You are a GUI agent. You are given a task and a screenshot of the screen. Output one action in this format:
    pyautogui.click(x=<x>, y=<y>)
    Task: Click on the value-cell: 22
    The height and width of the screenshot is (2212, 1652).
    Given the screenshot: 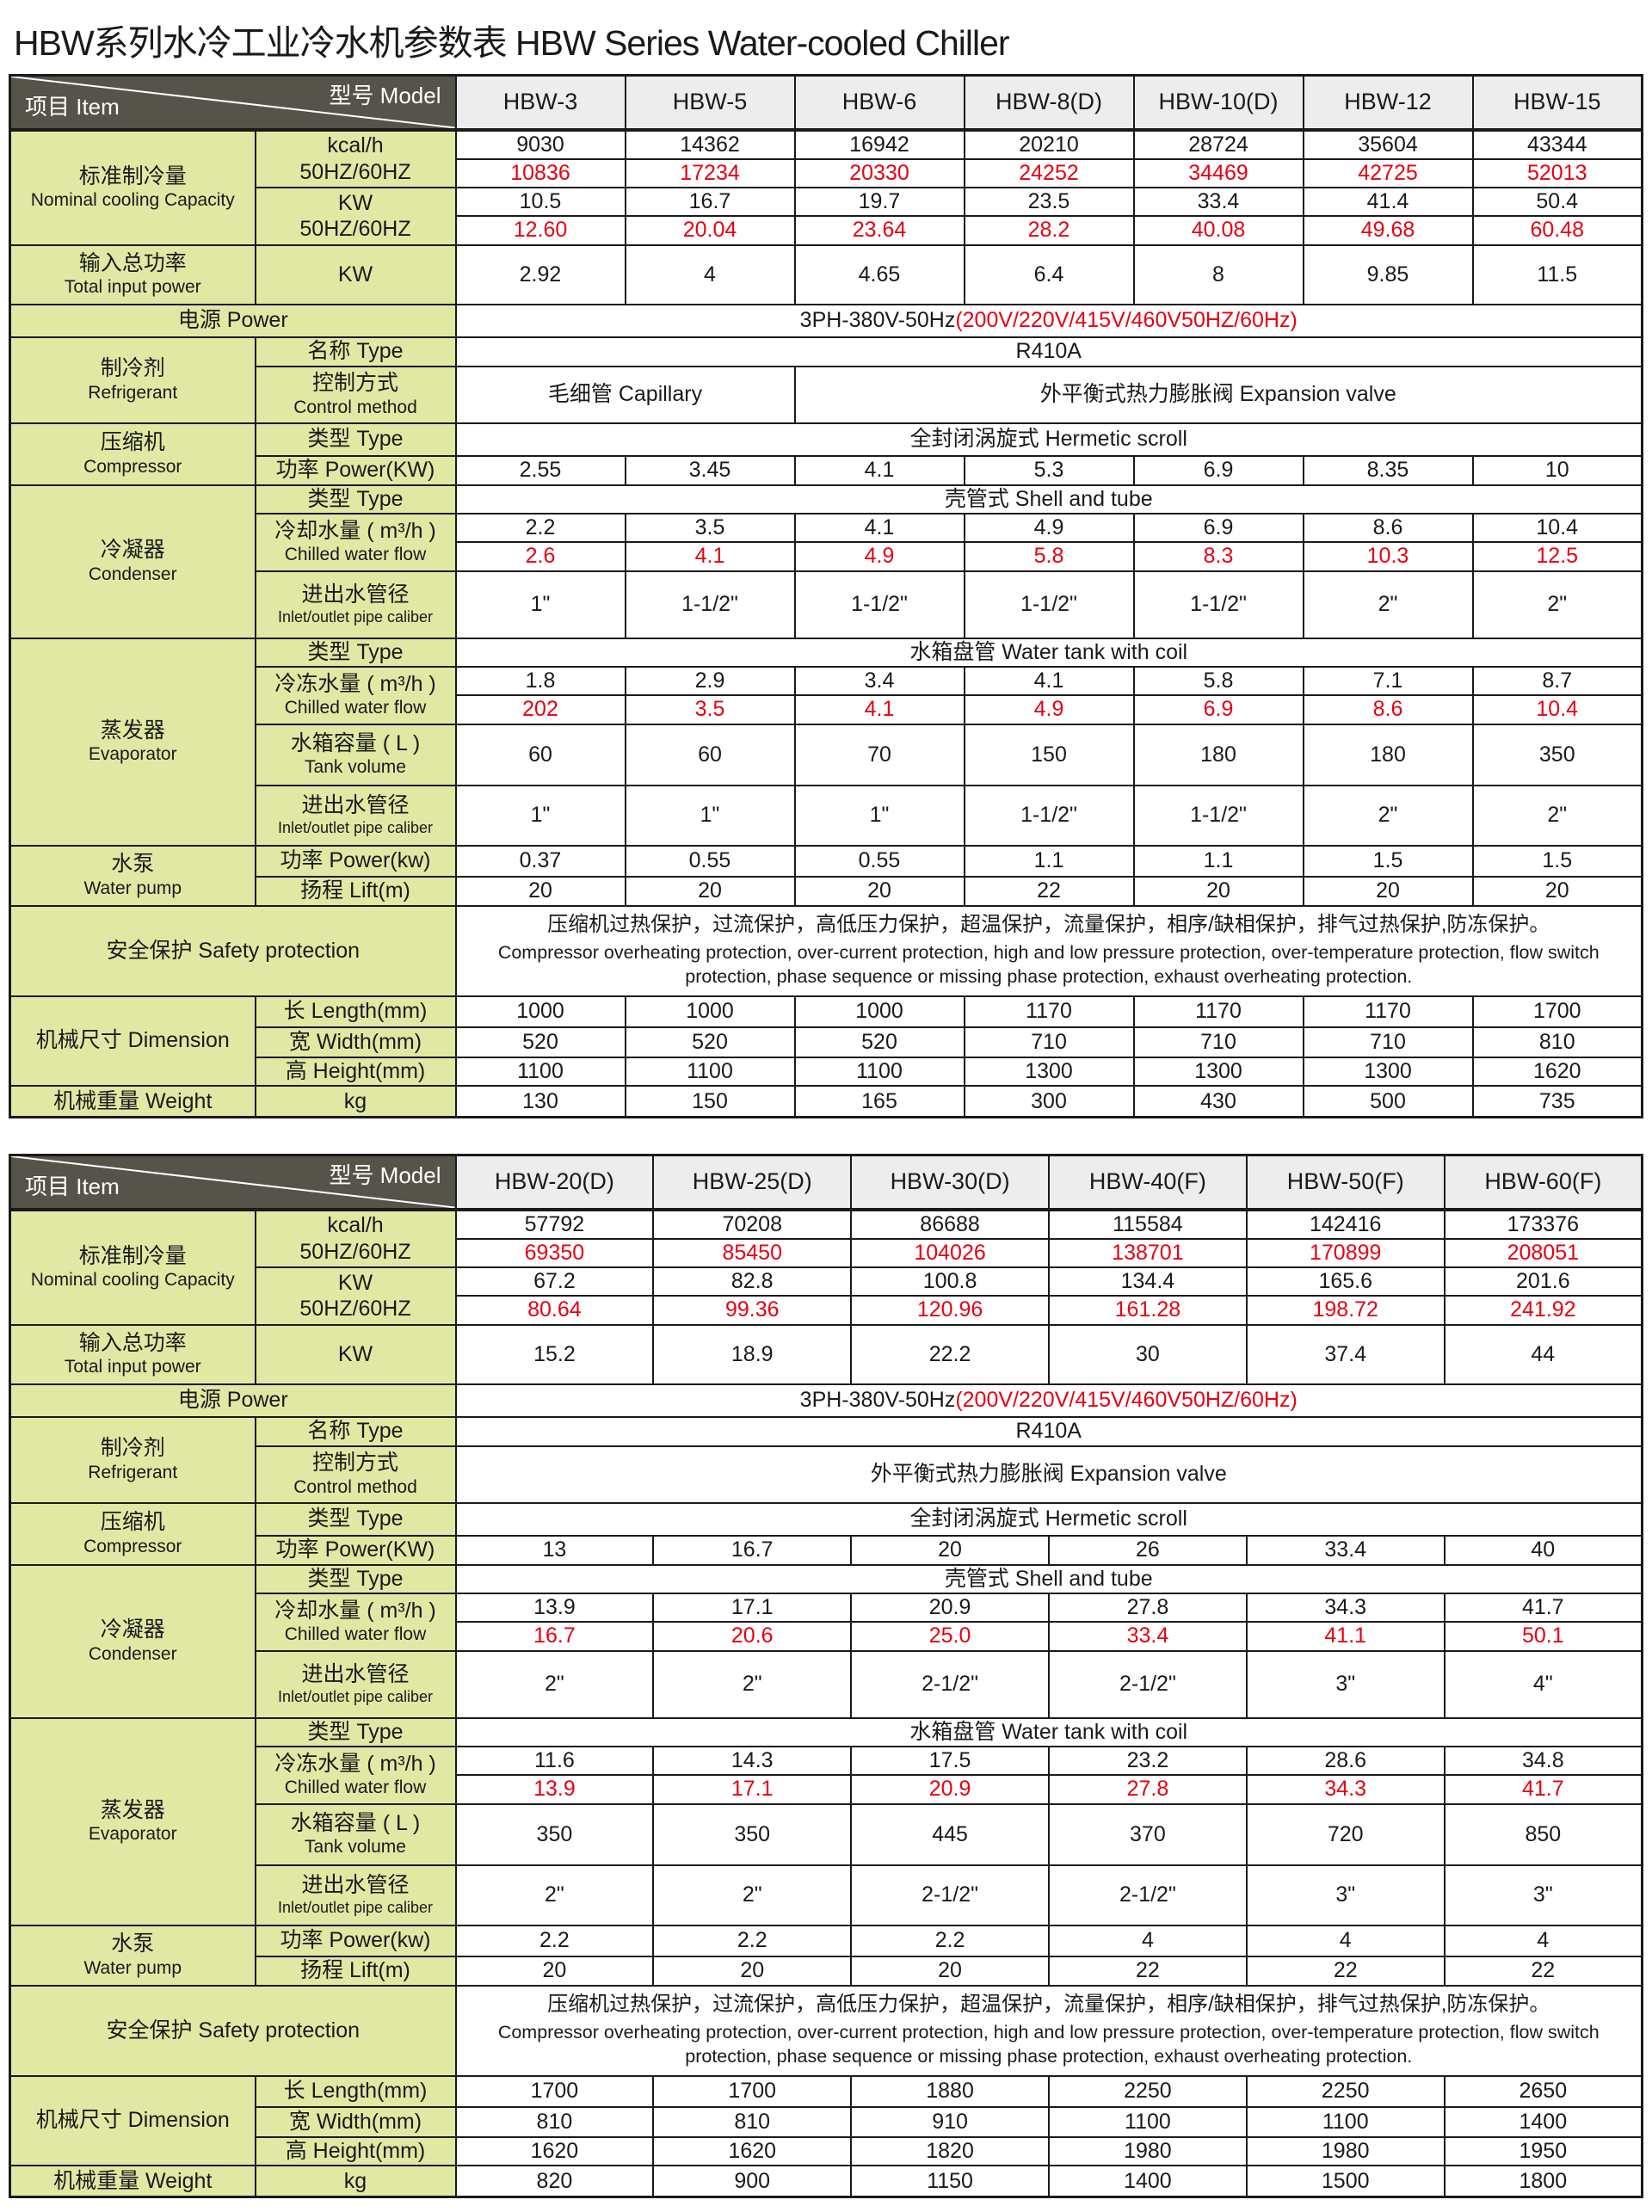 What is the action you would take?
    pyautogui.click(x=1049, y=891)
    